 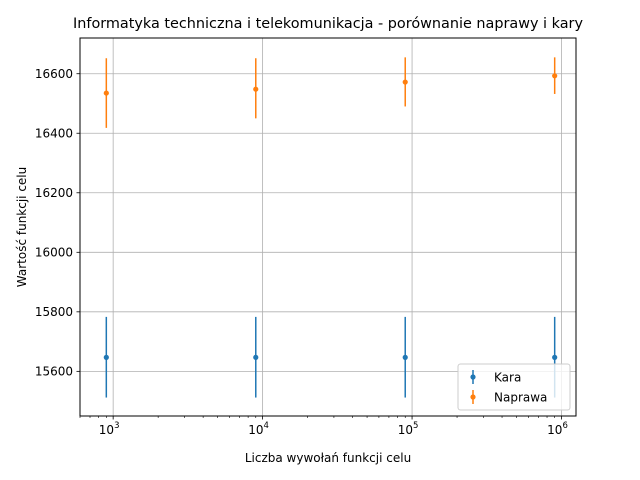 What do you see at coordinates (54, 193) in the screenshot?
I see `y-tick-label: 16200` at bounding box center [54, 193].